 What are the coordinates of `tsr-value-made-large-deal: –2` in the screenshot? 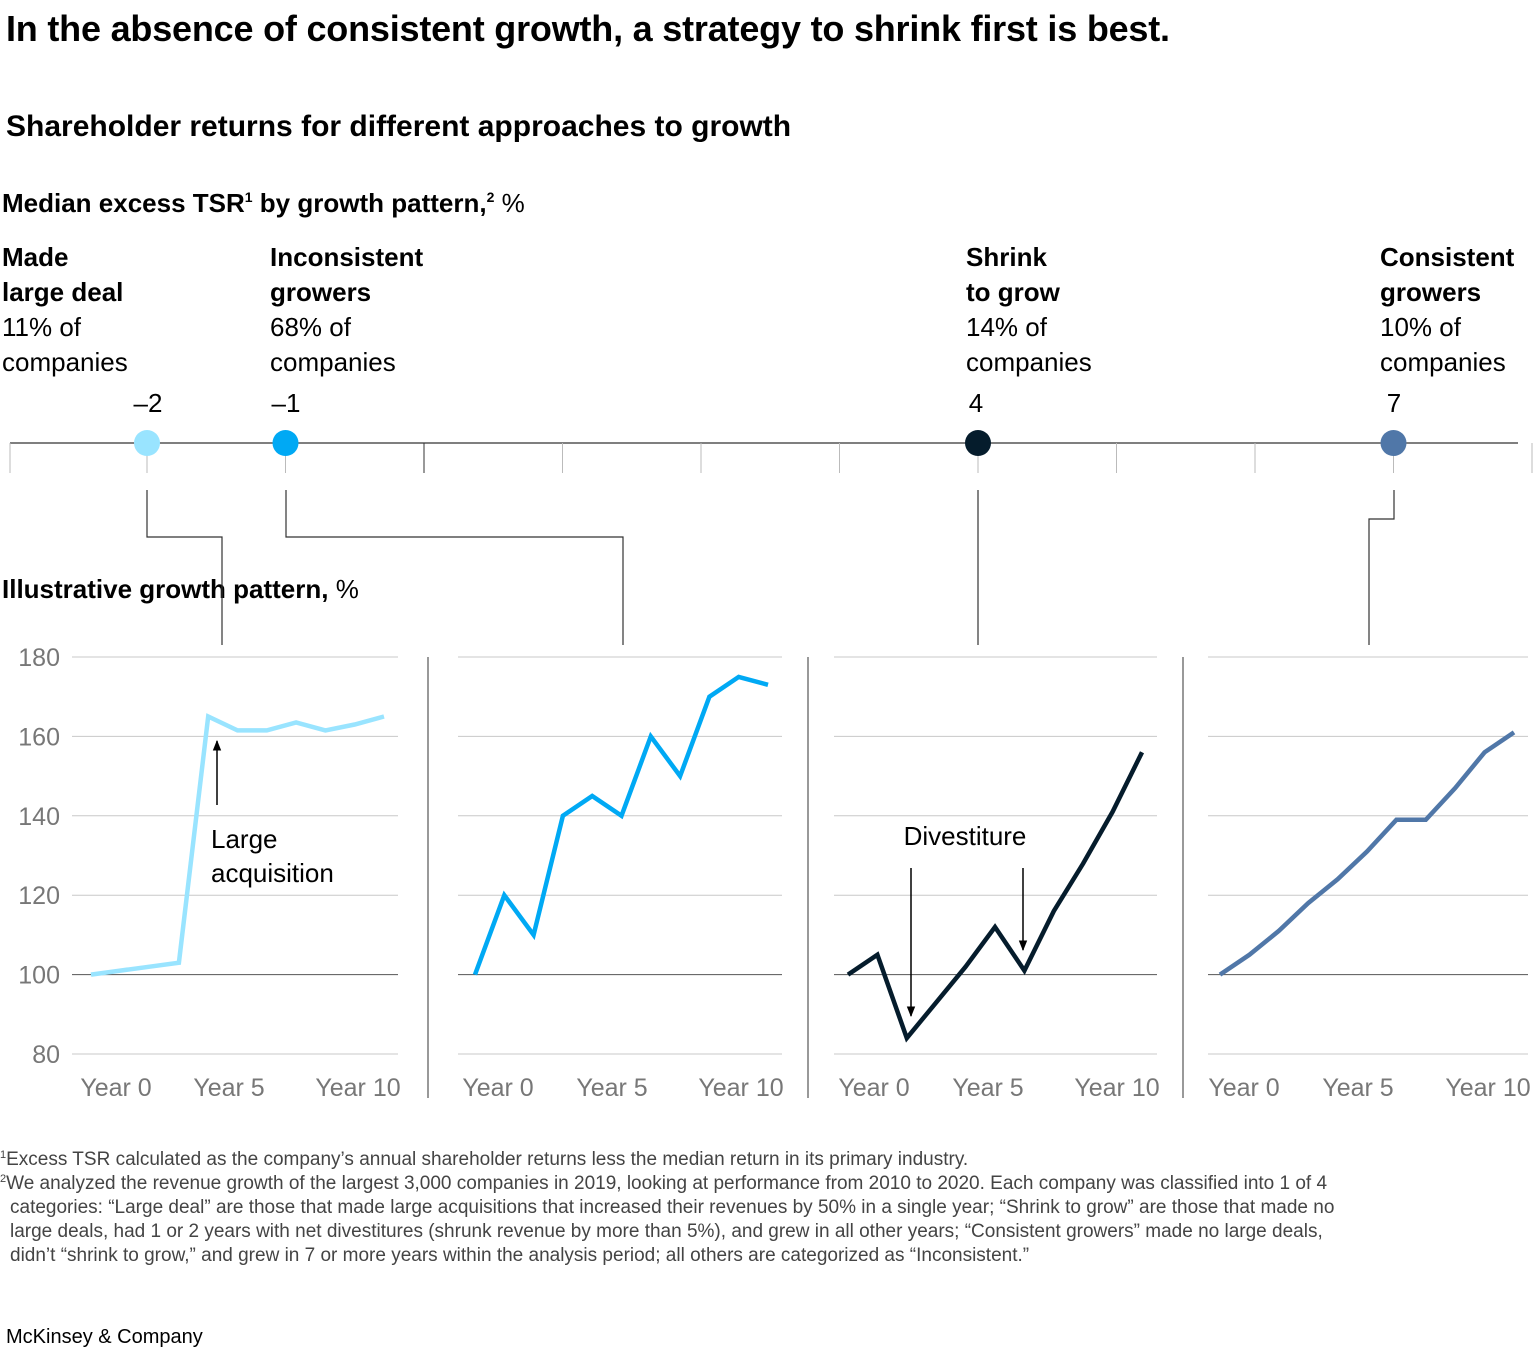 It's located at (148, 403).